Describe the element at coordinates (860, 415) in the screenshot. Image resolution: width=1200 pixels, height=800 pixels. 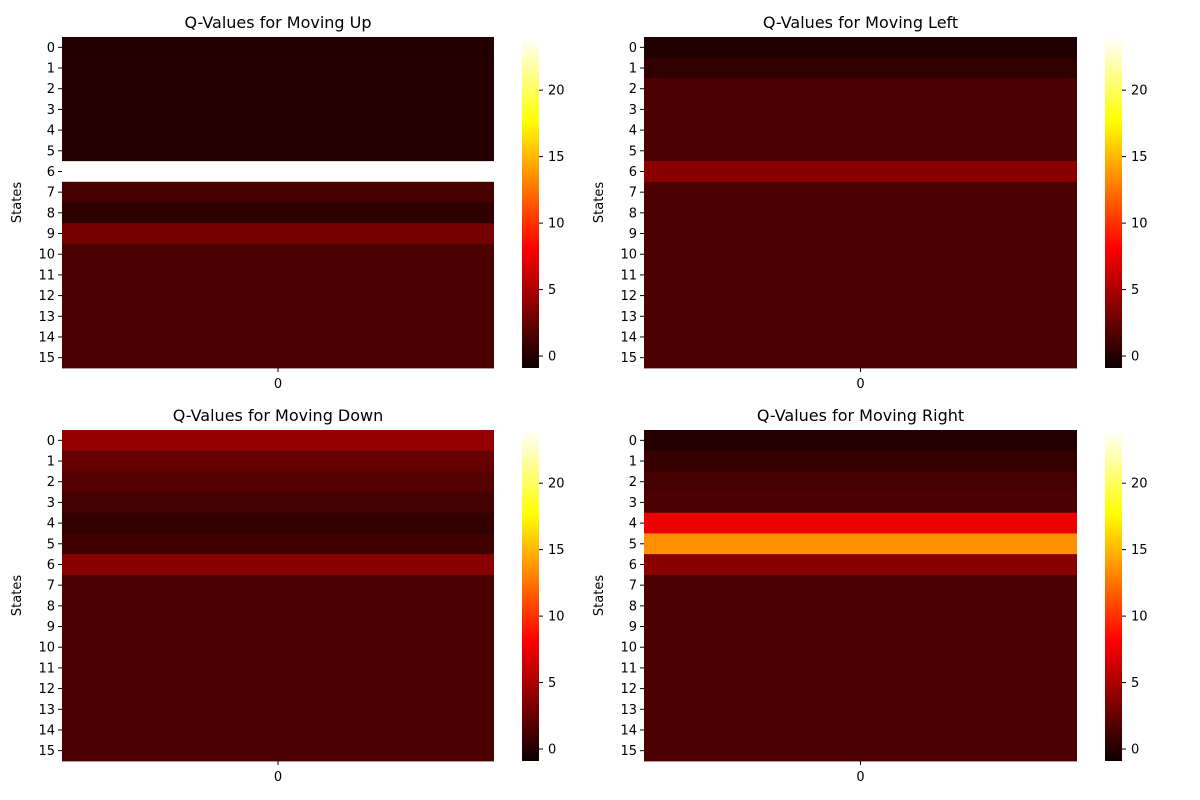
I see `panel-title: Q-Values for Moving Right` at that location.